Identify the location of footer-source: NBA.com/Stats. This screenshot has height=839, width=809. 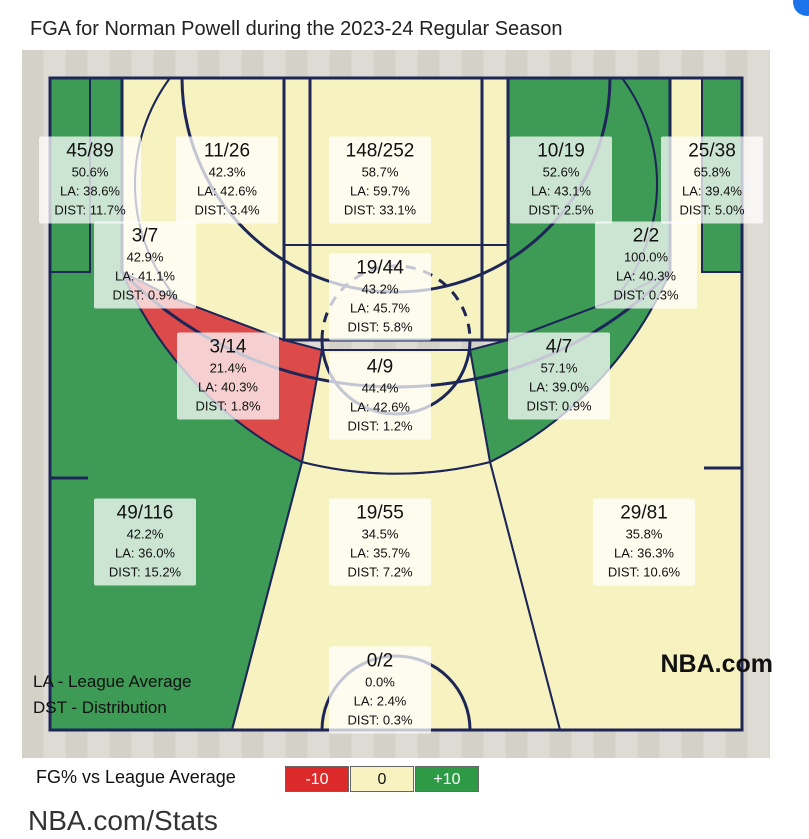
(123, 820).